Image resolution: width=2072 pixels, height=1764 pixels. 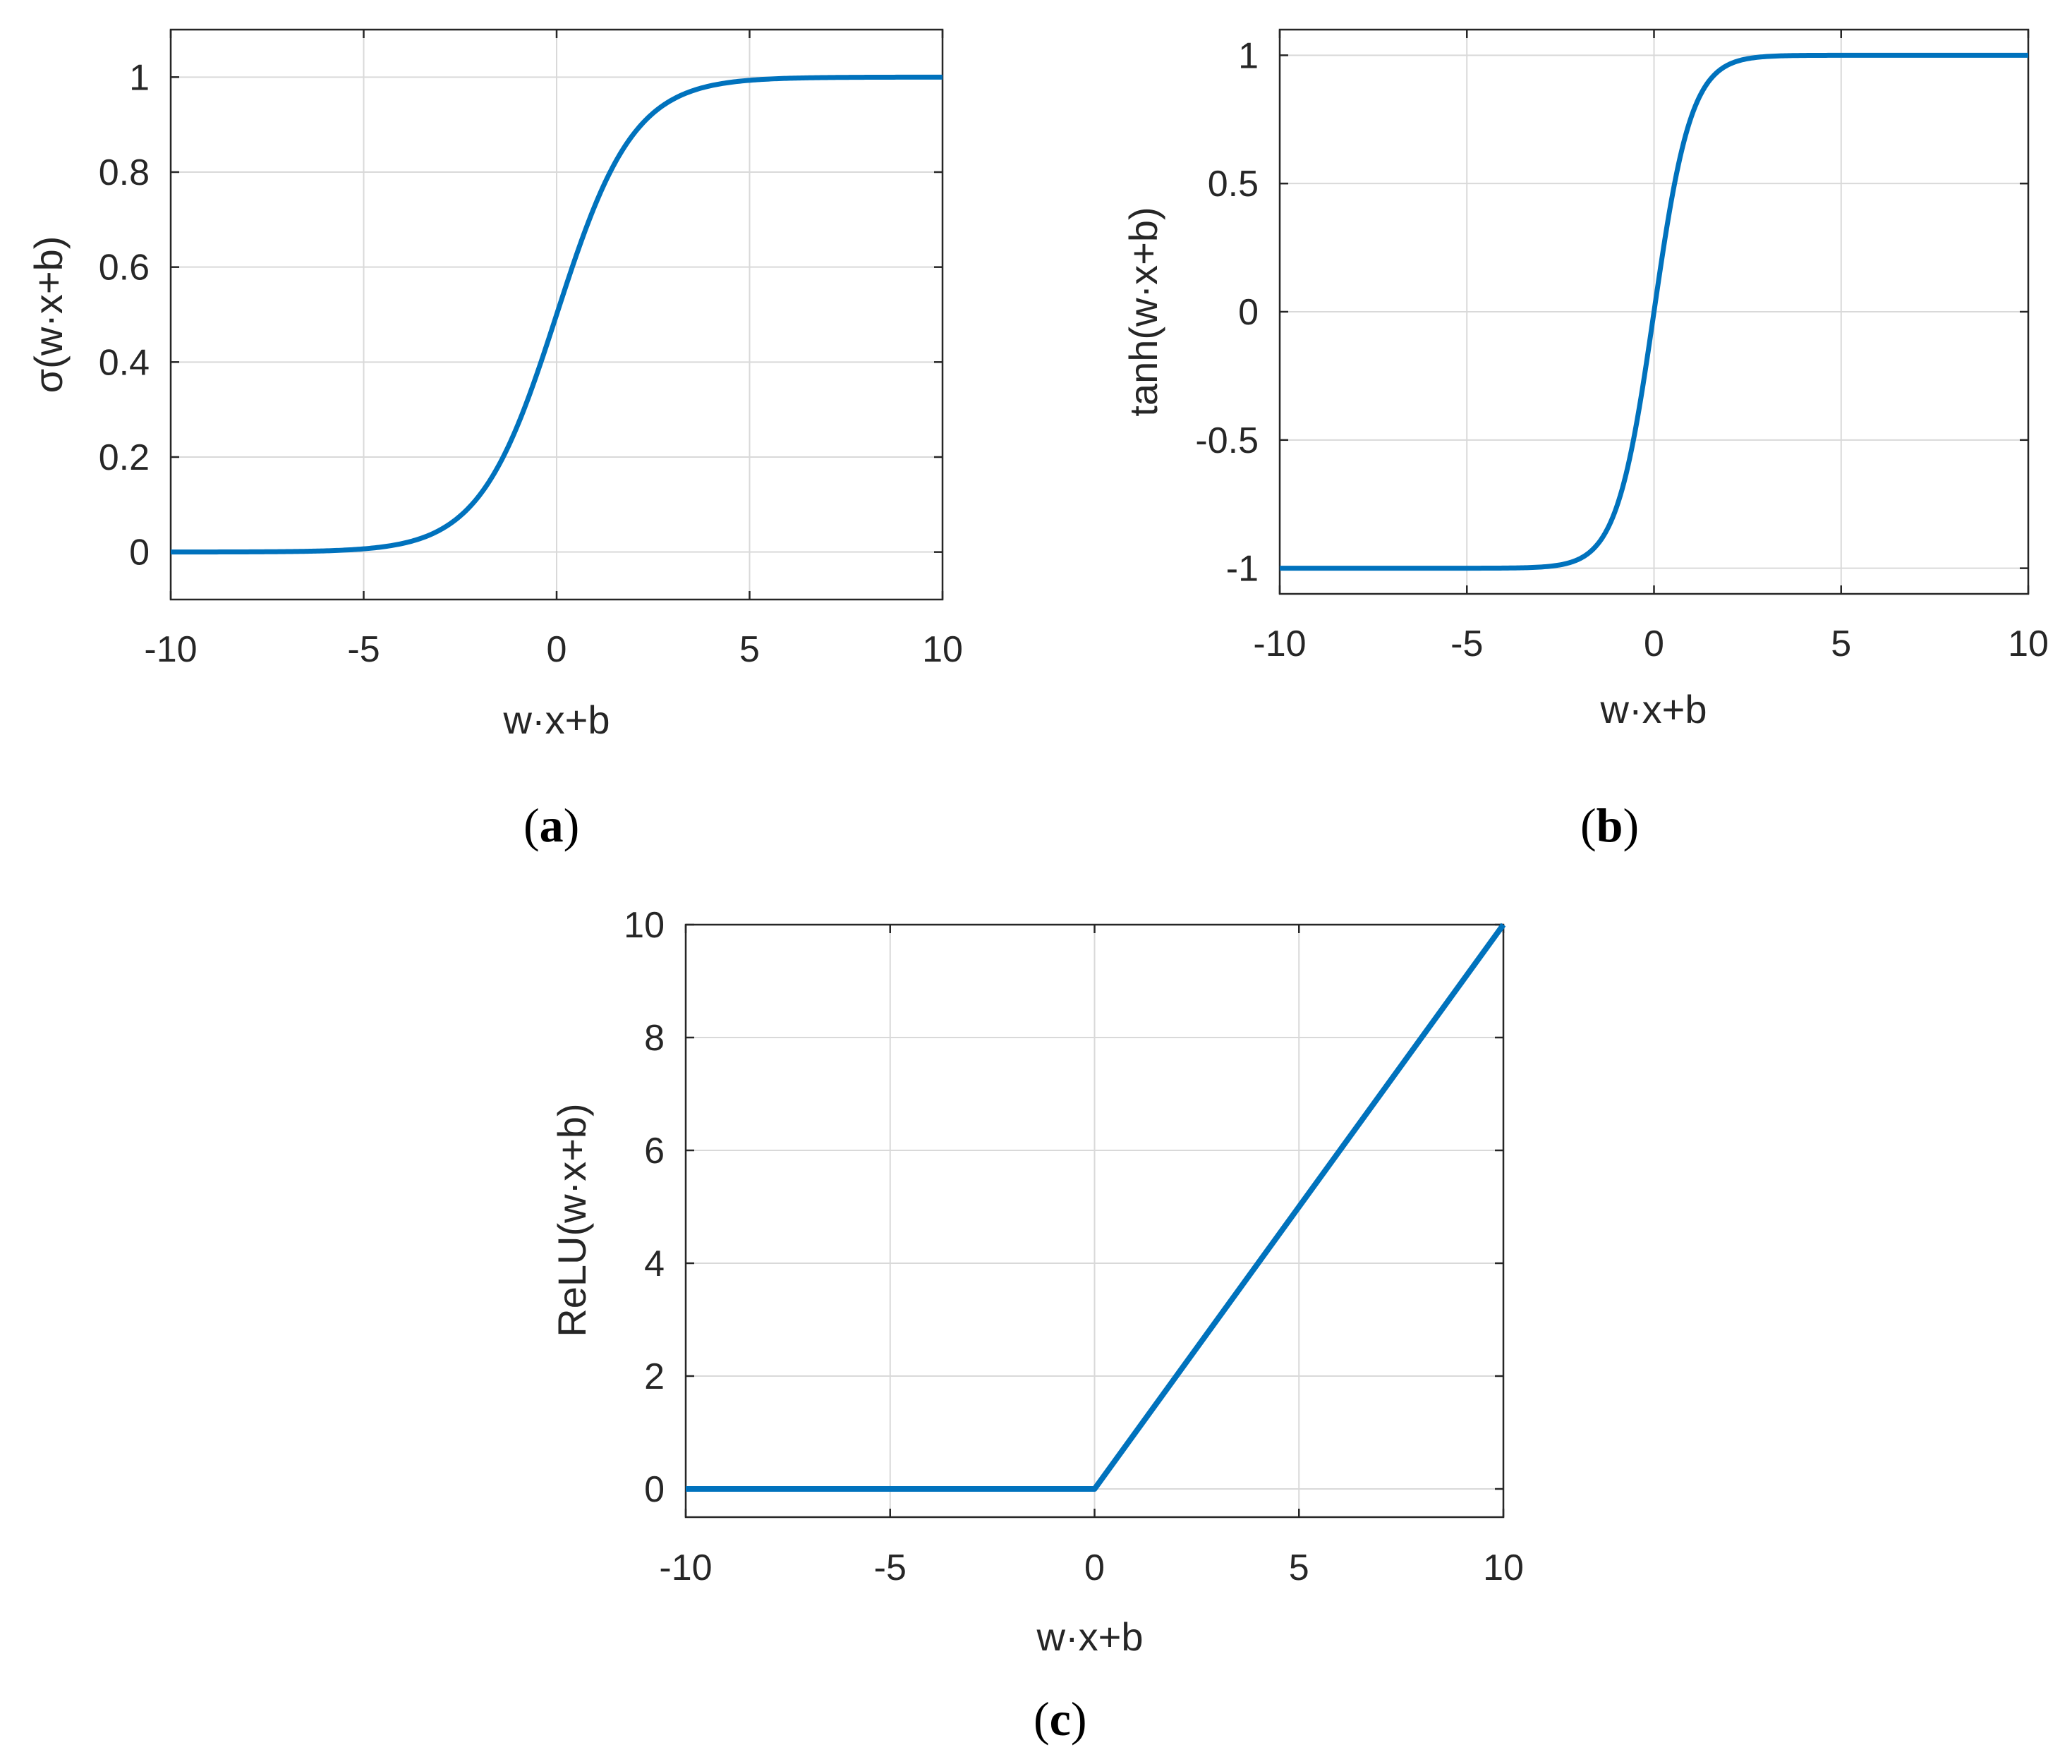 I want to click on panel-b-plot-box, so click(x=1654, y=311).